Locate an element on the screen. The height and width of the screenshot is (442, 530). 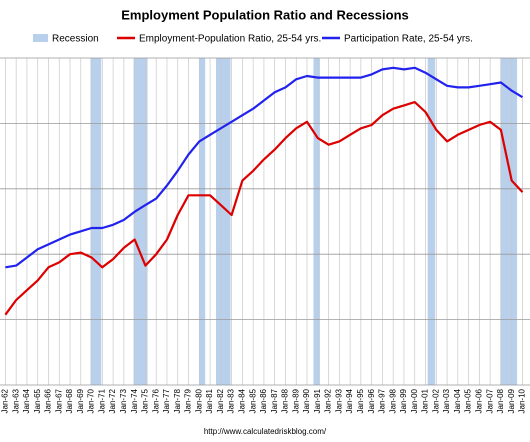
x-tick-label: Jan-87 is located at coordinates (274, 400).